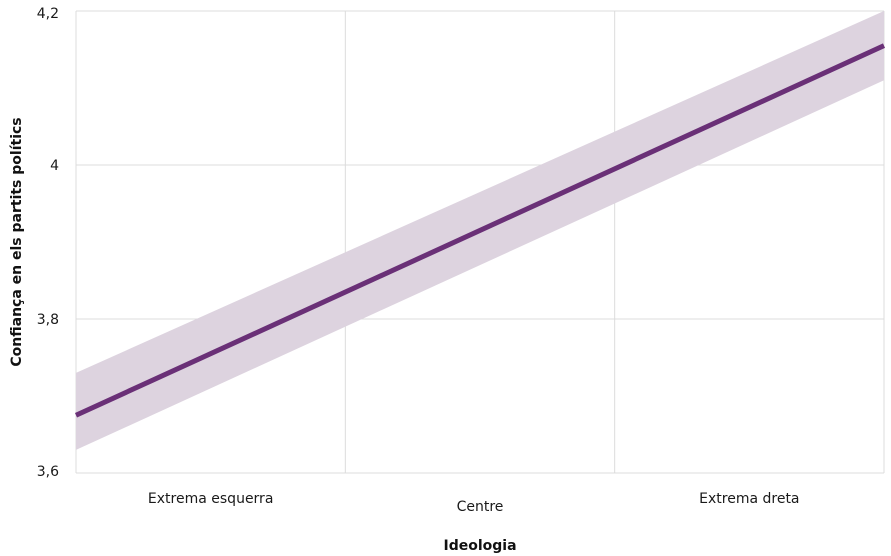 This screenshot has height=556, width=891. I want to click on x-axis-title: Ideologia, so click(479, 546).